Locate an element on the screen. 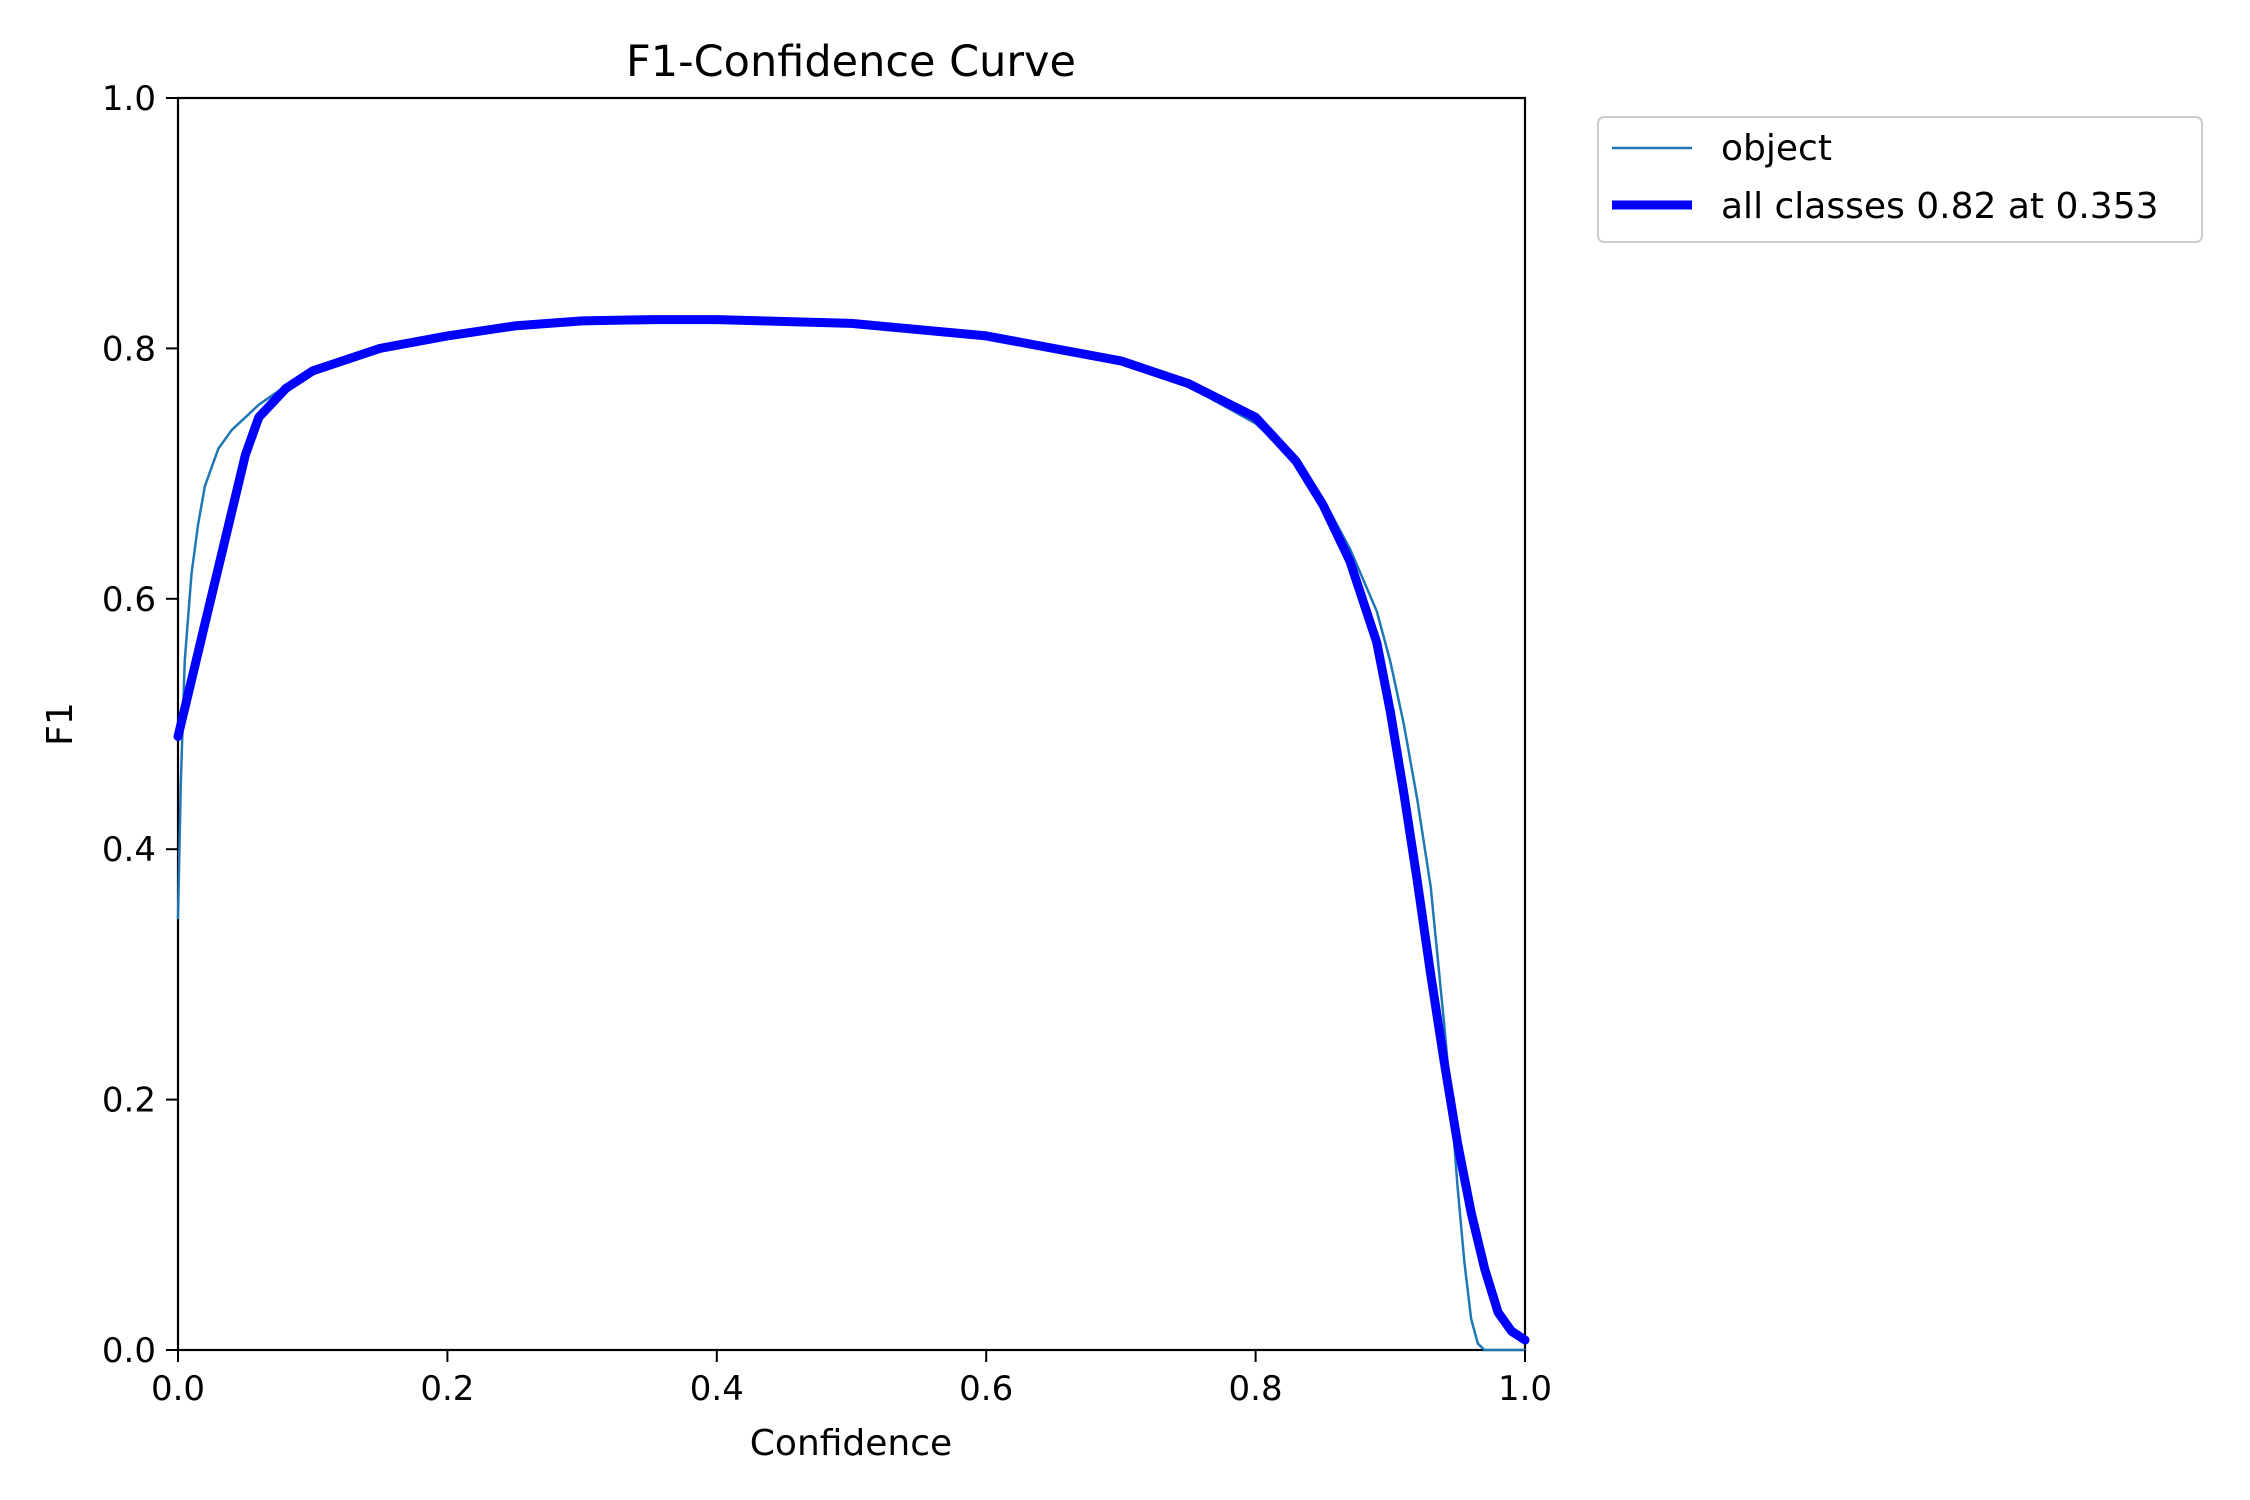  y-tick-label: 1.0 is located at coordinates (129, 99).